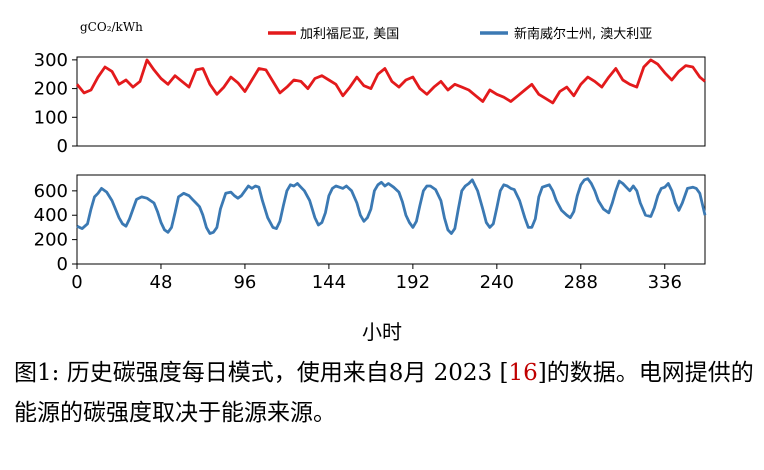 The height and width of the screenshot is (470, 764). I want to click on x-axis-label: 小时, so click(382, 332).